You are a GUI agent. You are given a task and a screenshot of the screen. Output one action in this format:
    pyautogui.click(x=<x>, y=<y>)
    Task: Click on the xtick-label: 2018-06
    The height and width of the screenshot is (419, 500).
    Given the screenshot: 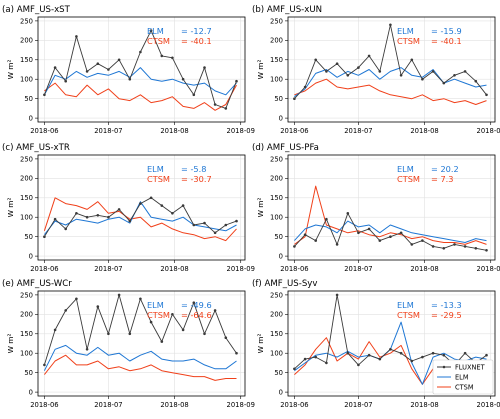 What is the action you would take?
    pyautogui.click(x=44, y=405)
    